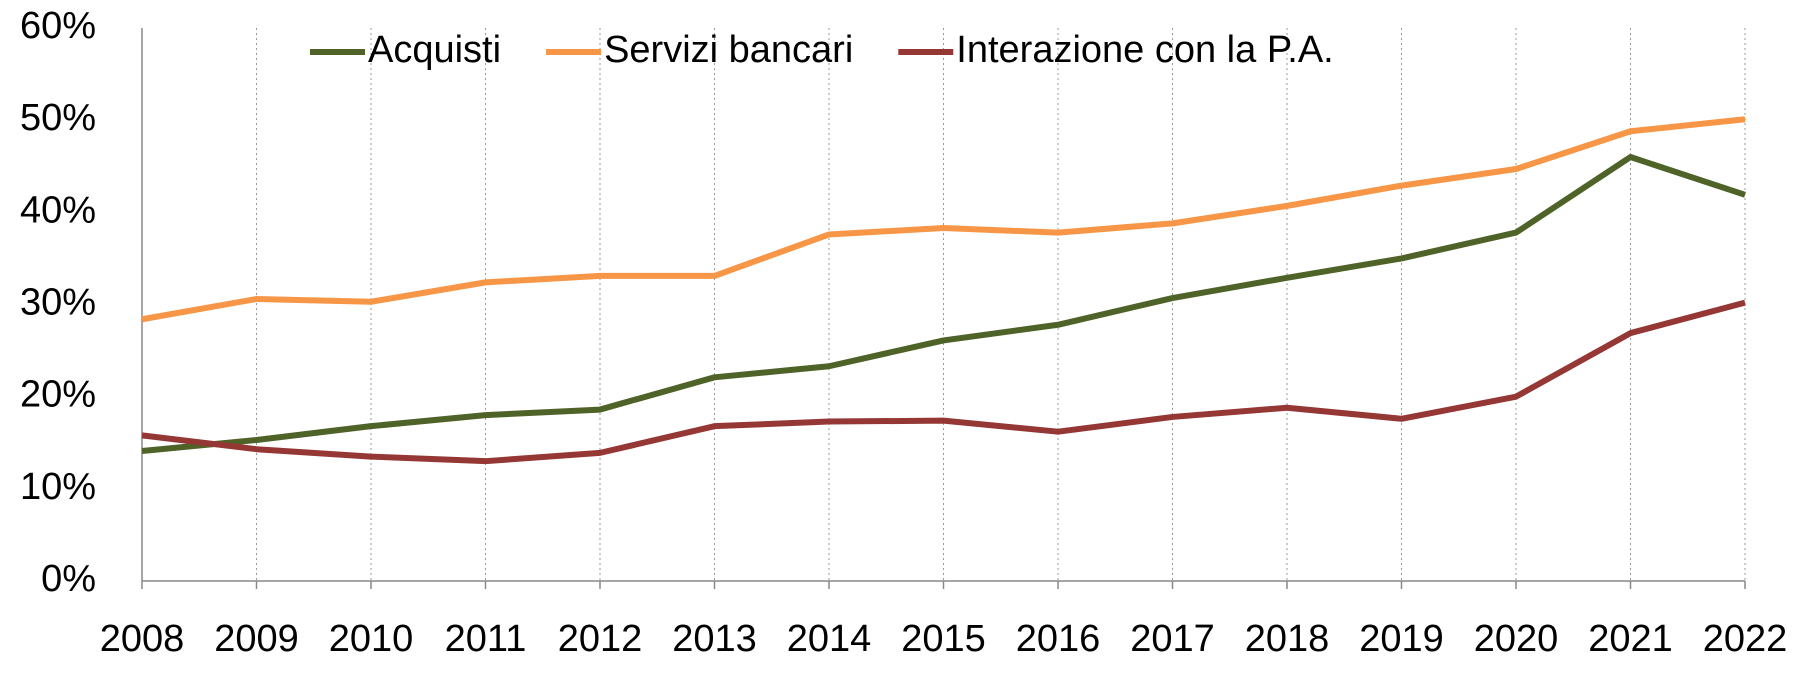 The image size is (1800, 679). I want to click on x-tick-label: 2013, so click(714, 639).